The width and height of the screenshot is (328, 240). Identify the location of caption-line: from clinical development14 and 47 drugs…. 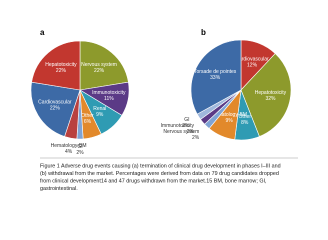
(153, 181).